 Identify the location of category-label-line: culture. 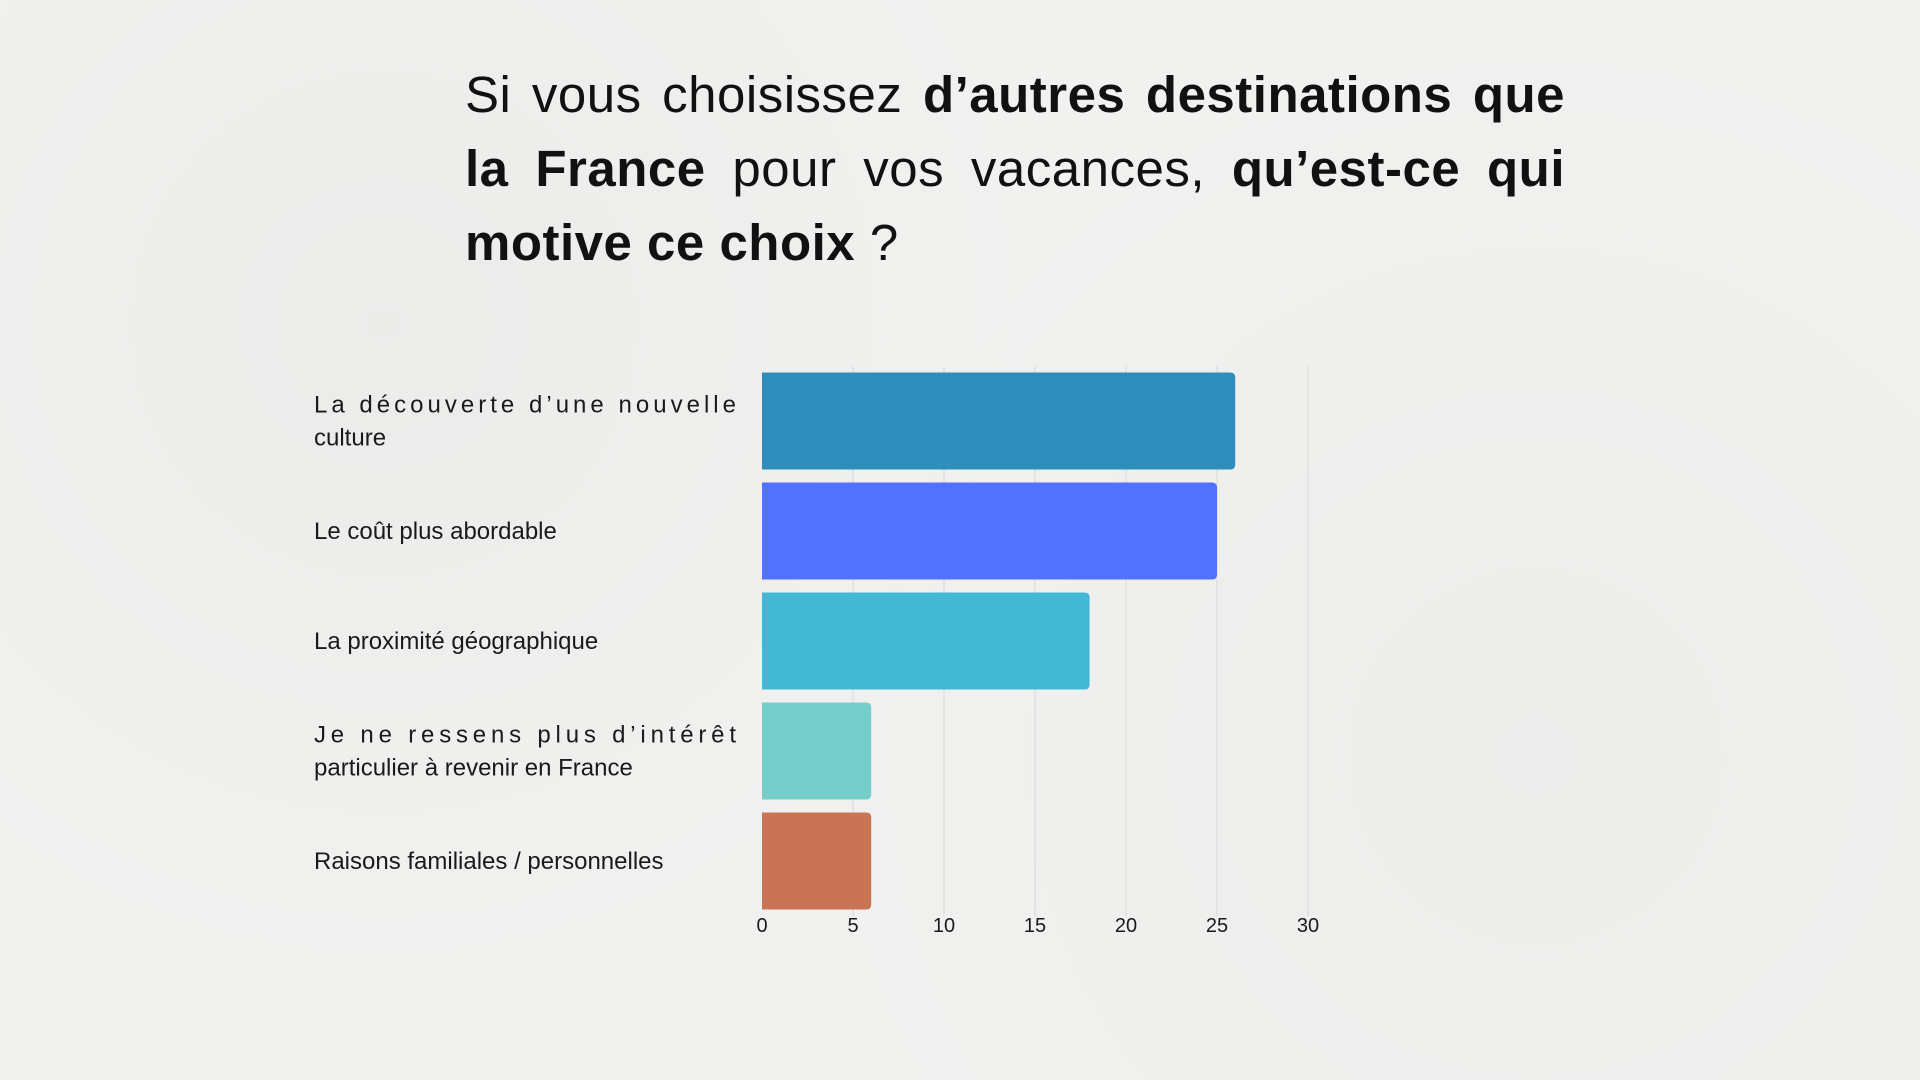
(350, 438).